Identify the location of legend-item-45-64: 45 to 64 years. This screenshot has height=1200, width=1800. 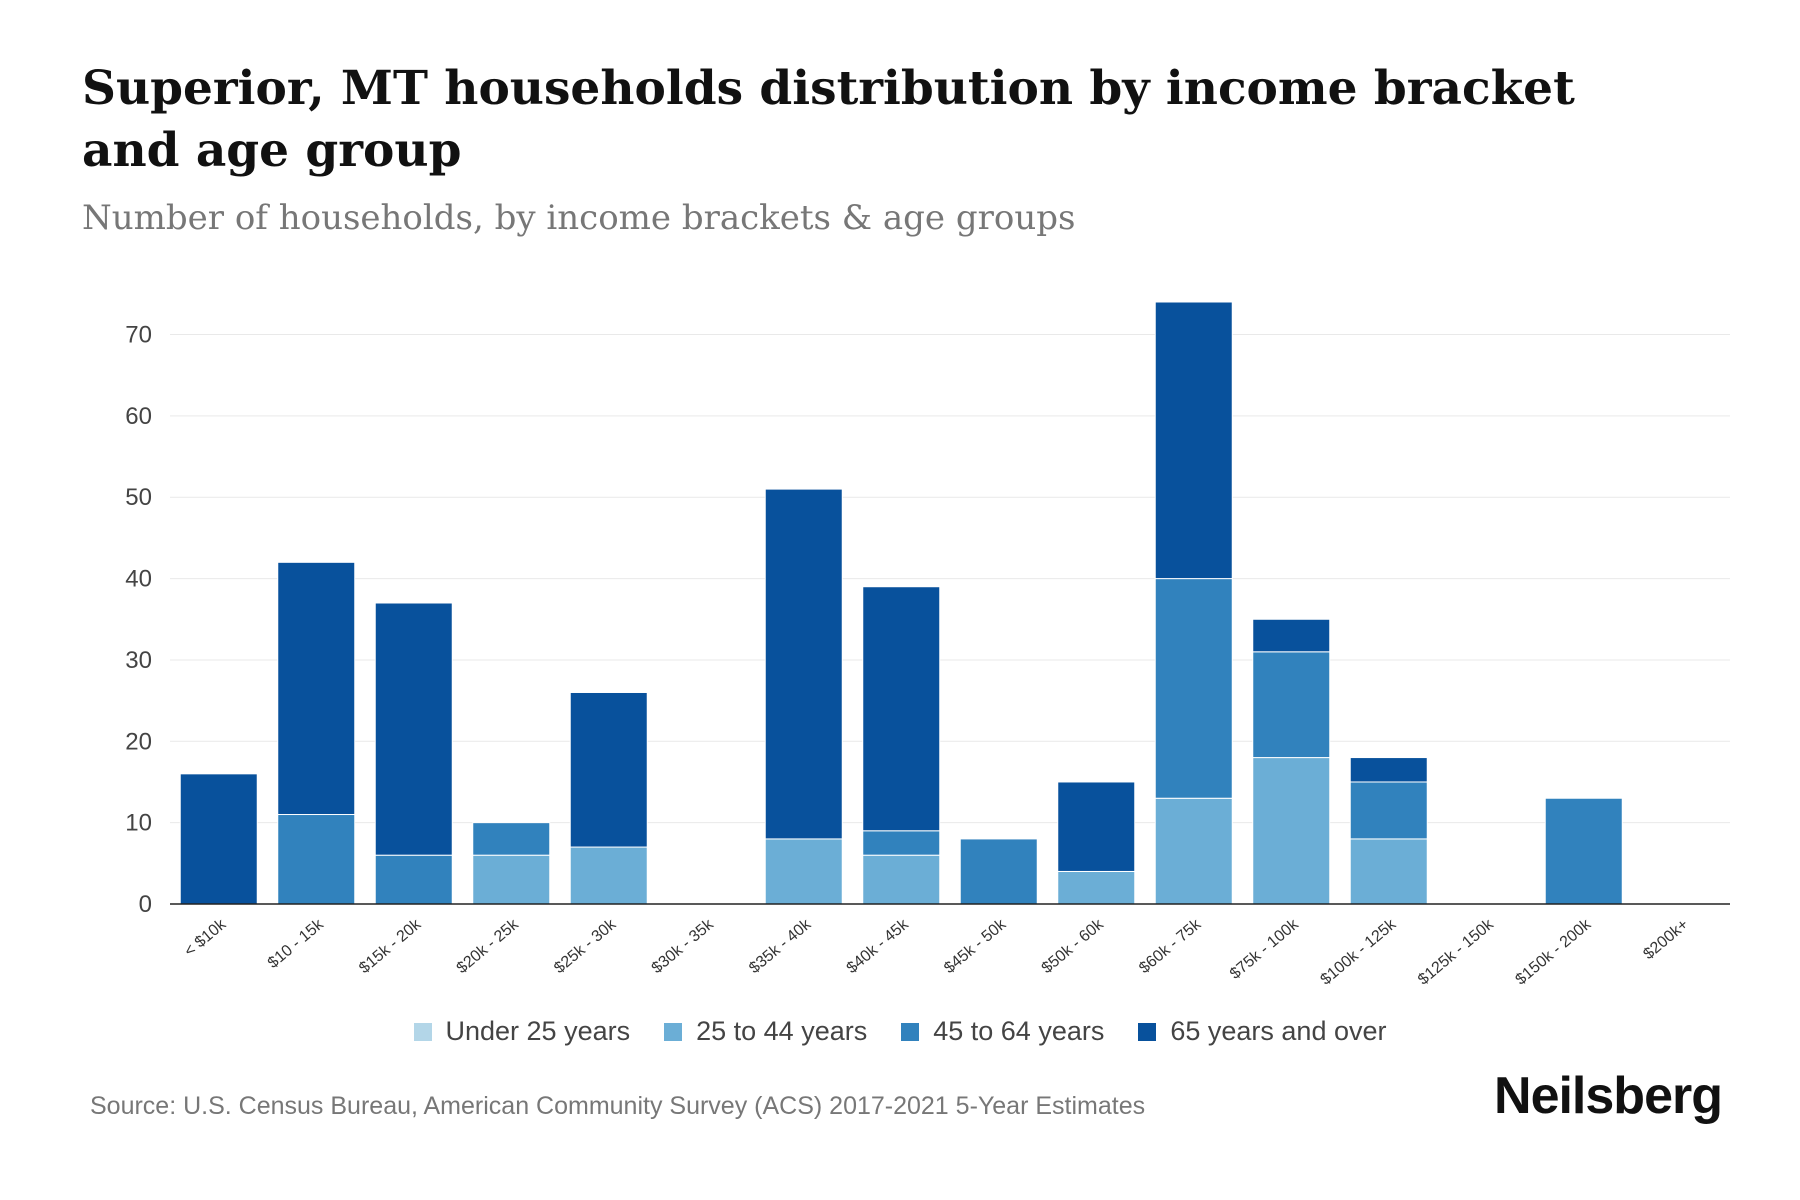
(1002, 1031).